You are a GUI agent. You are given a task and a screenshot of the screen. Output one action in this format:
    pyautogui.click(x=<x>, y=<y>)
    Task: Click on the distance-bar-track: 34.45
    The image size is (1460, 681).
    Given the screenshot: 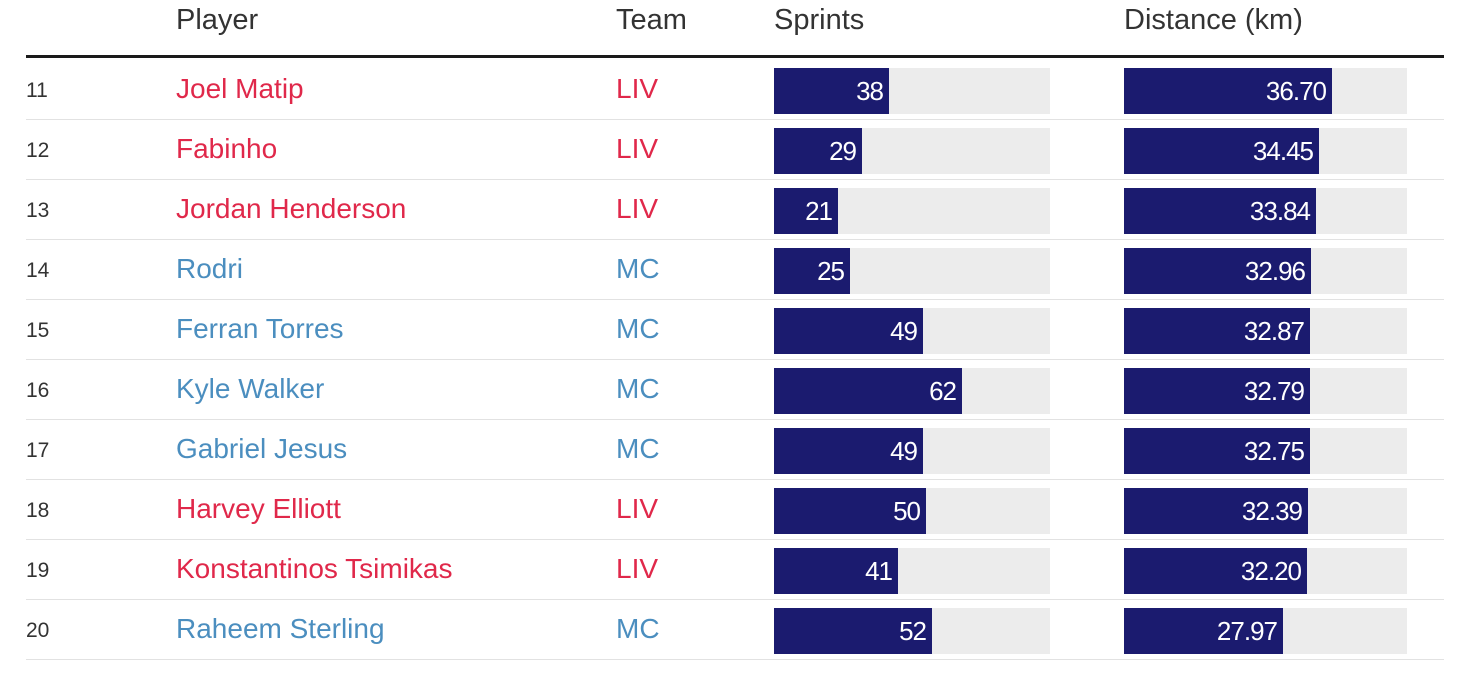 What is the action you would take?
    pyautogui.click(x=1265, y=151)
    